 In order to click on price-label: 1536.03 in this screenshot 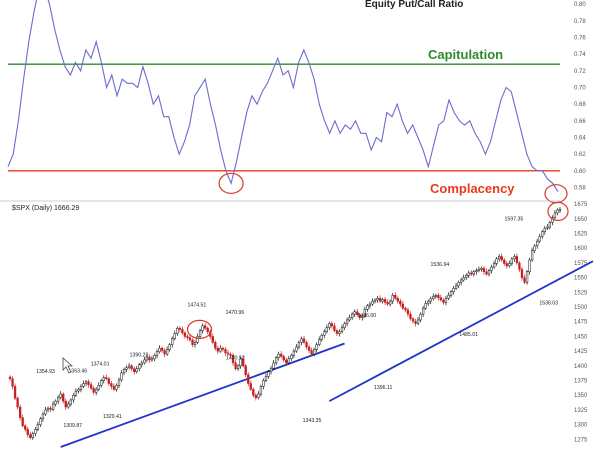, I will do `click(548, 303)`.